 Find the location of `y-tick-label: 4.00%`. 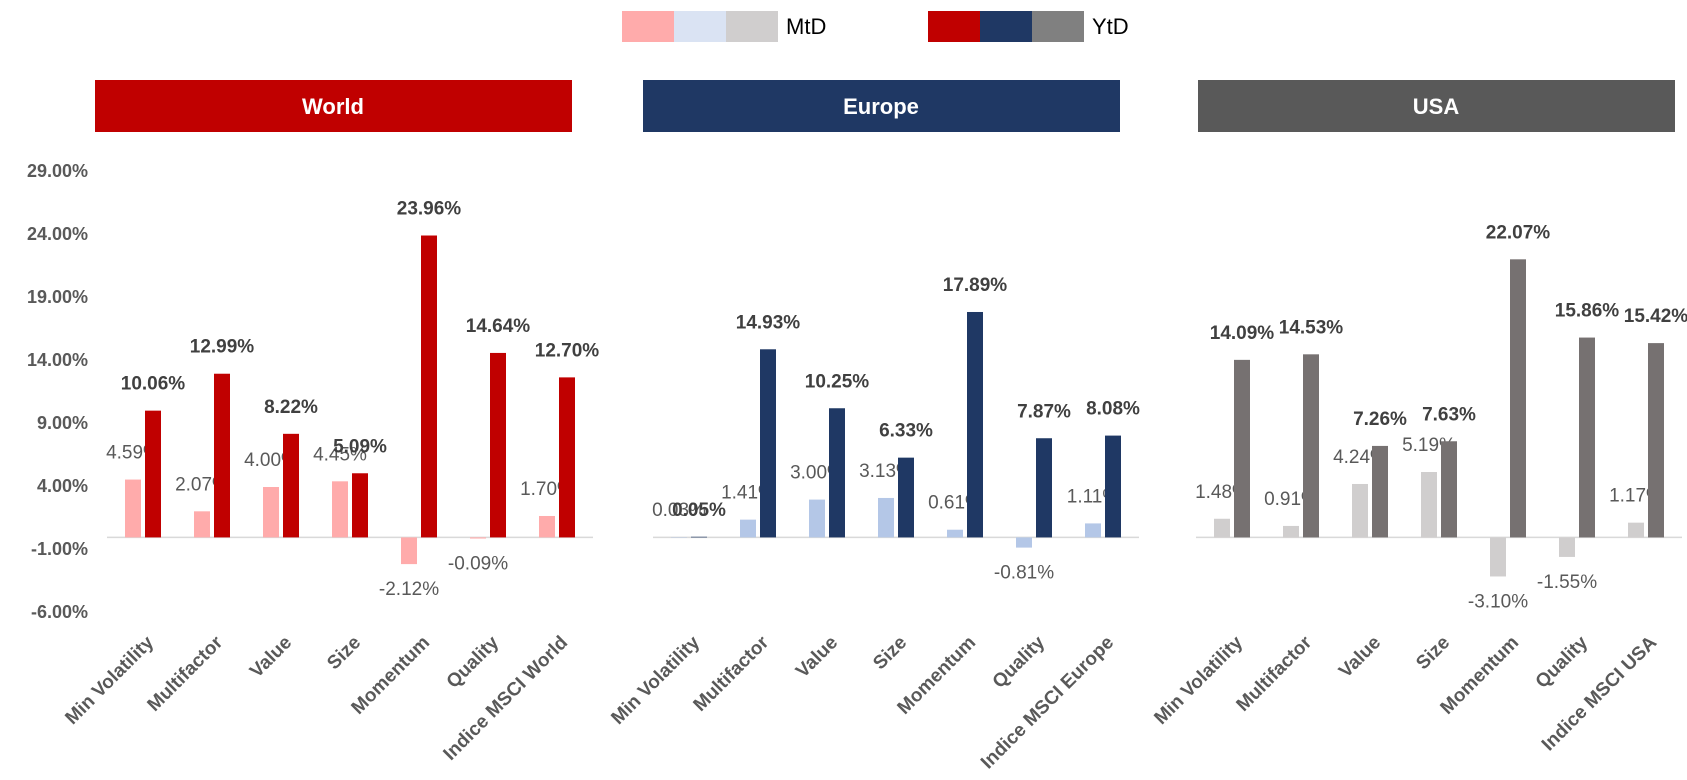

y-tick-label: 4.00% is located at coordinates (62, 486).